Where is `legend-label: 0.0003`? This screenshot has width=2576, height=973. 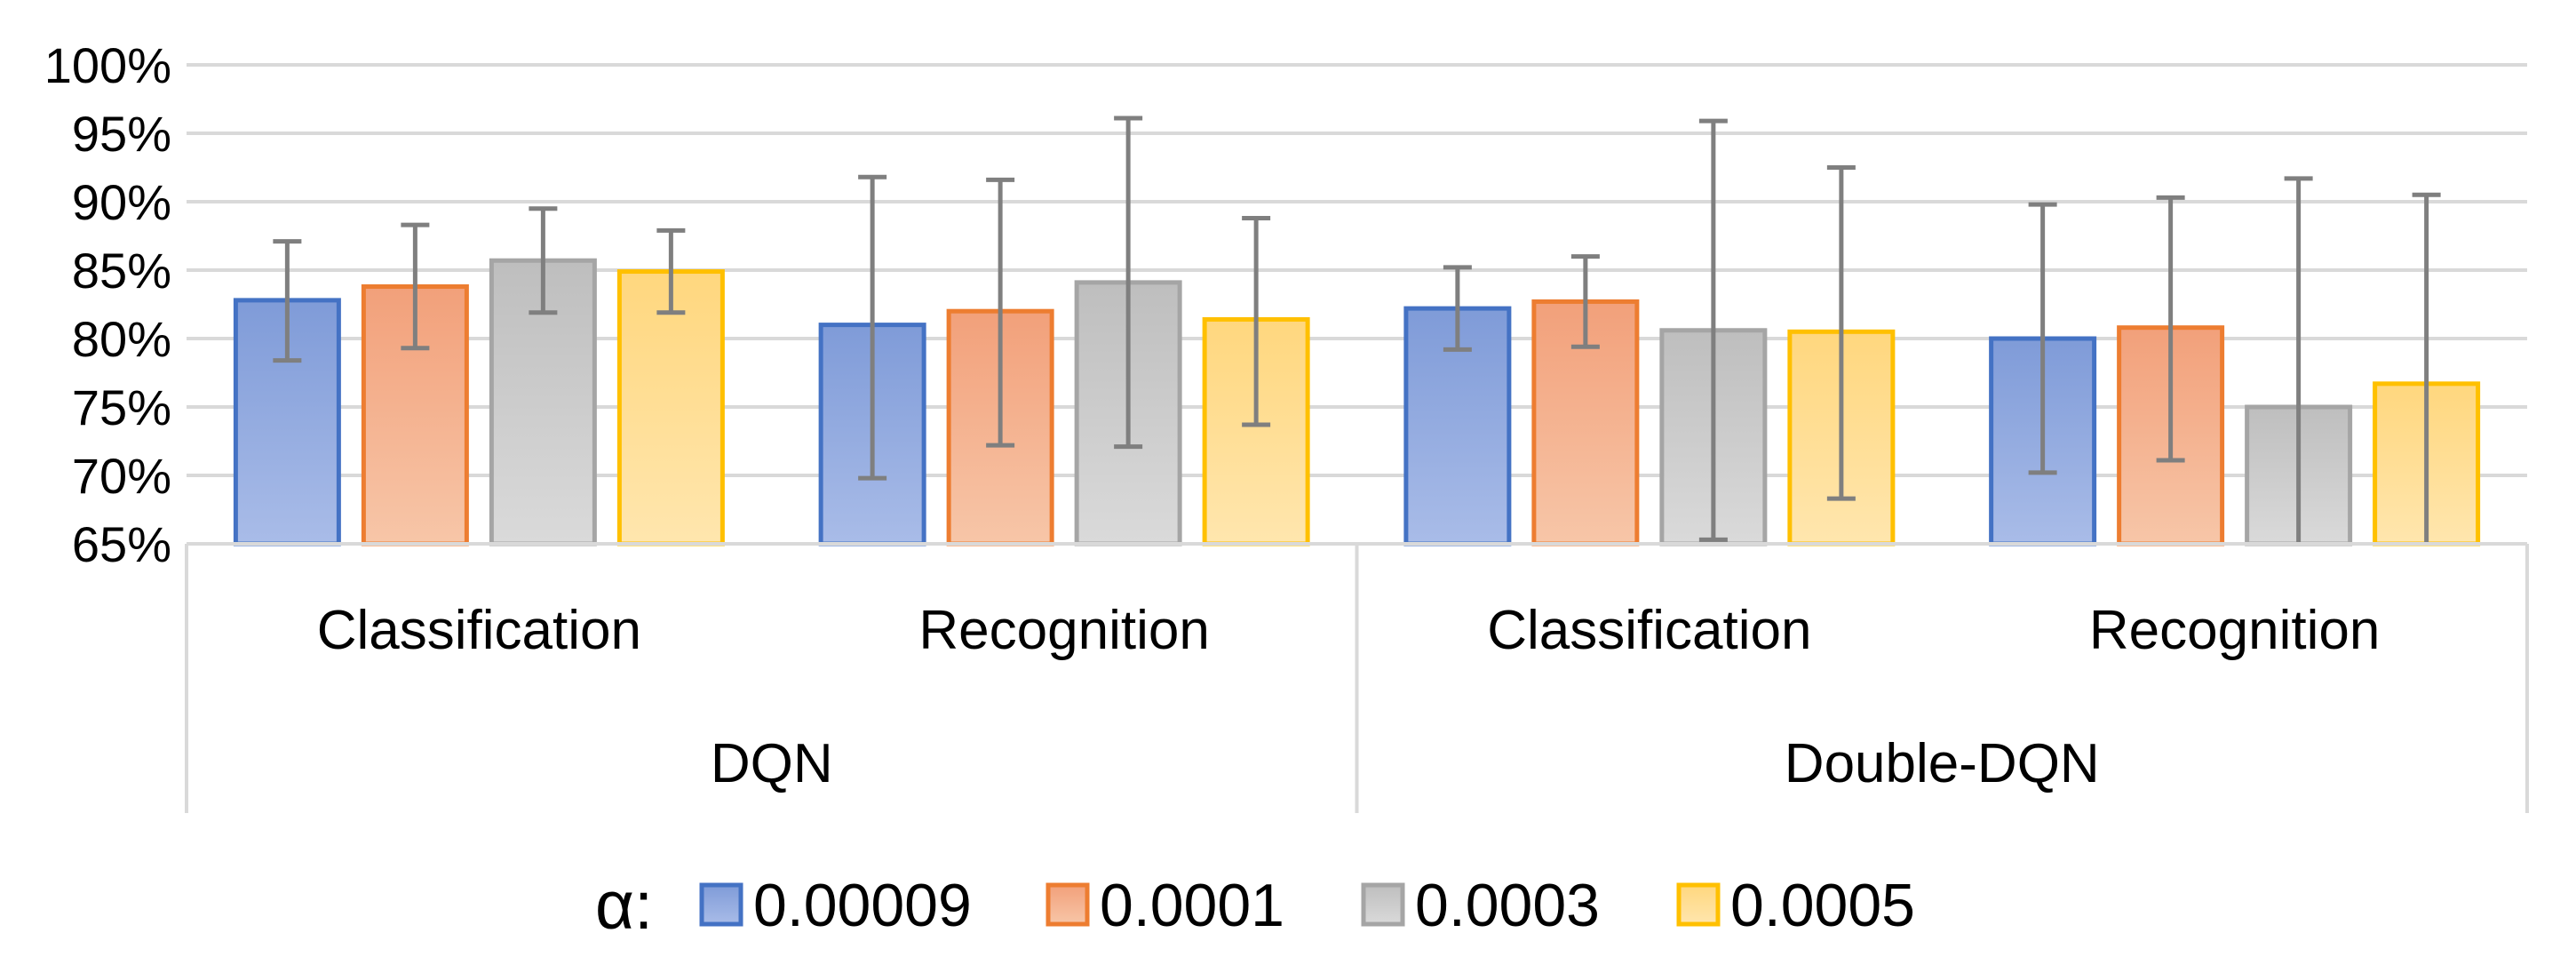 legend-label: 0.0003 is located at coordinates (1507, 906).